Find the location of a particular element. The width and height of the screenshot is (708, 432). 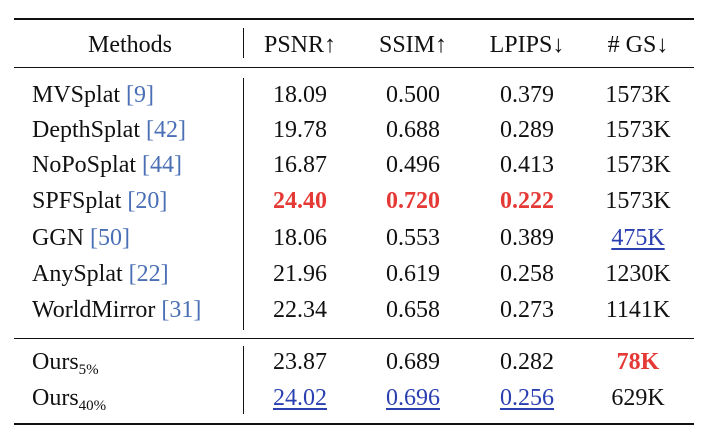

method: GGN is located at coordinates (58, 238).